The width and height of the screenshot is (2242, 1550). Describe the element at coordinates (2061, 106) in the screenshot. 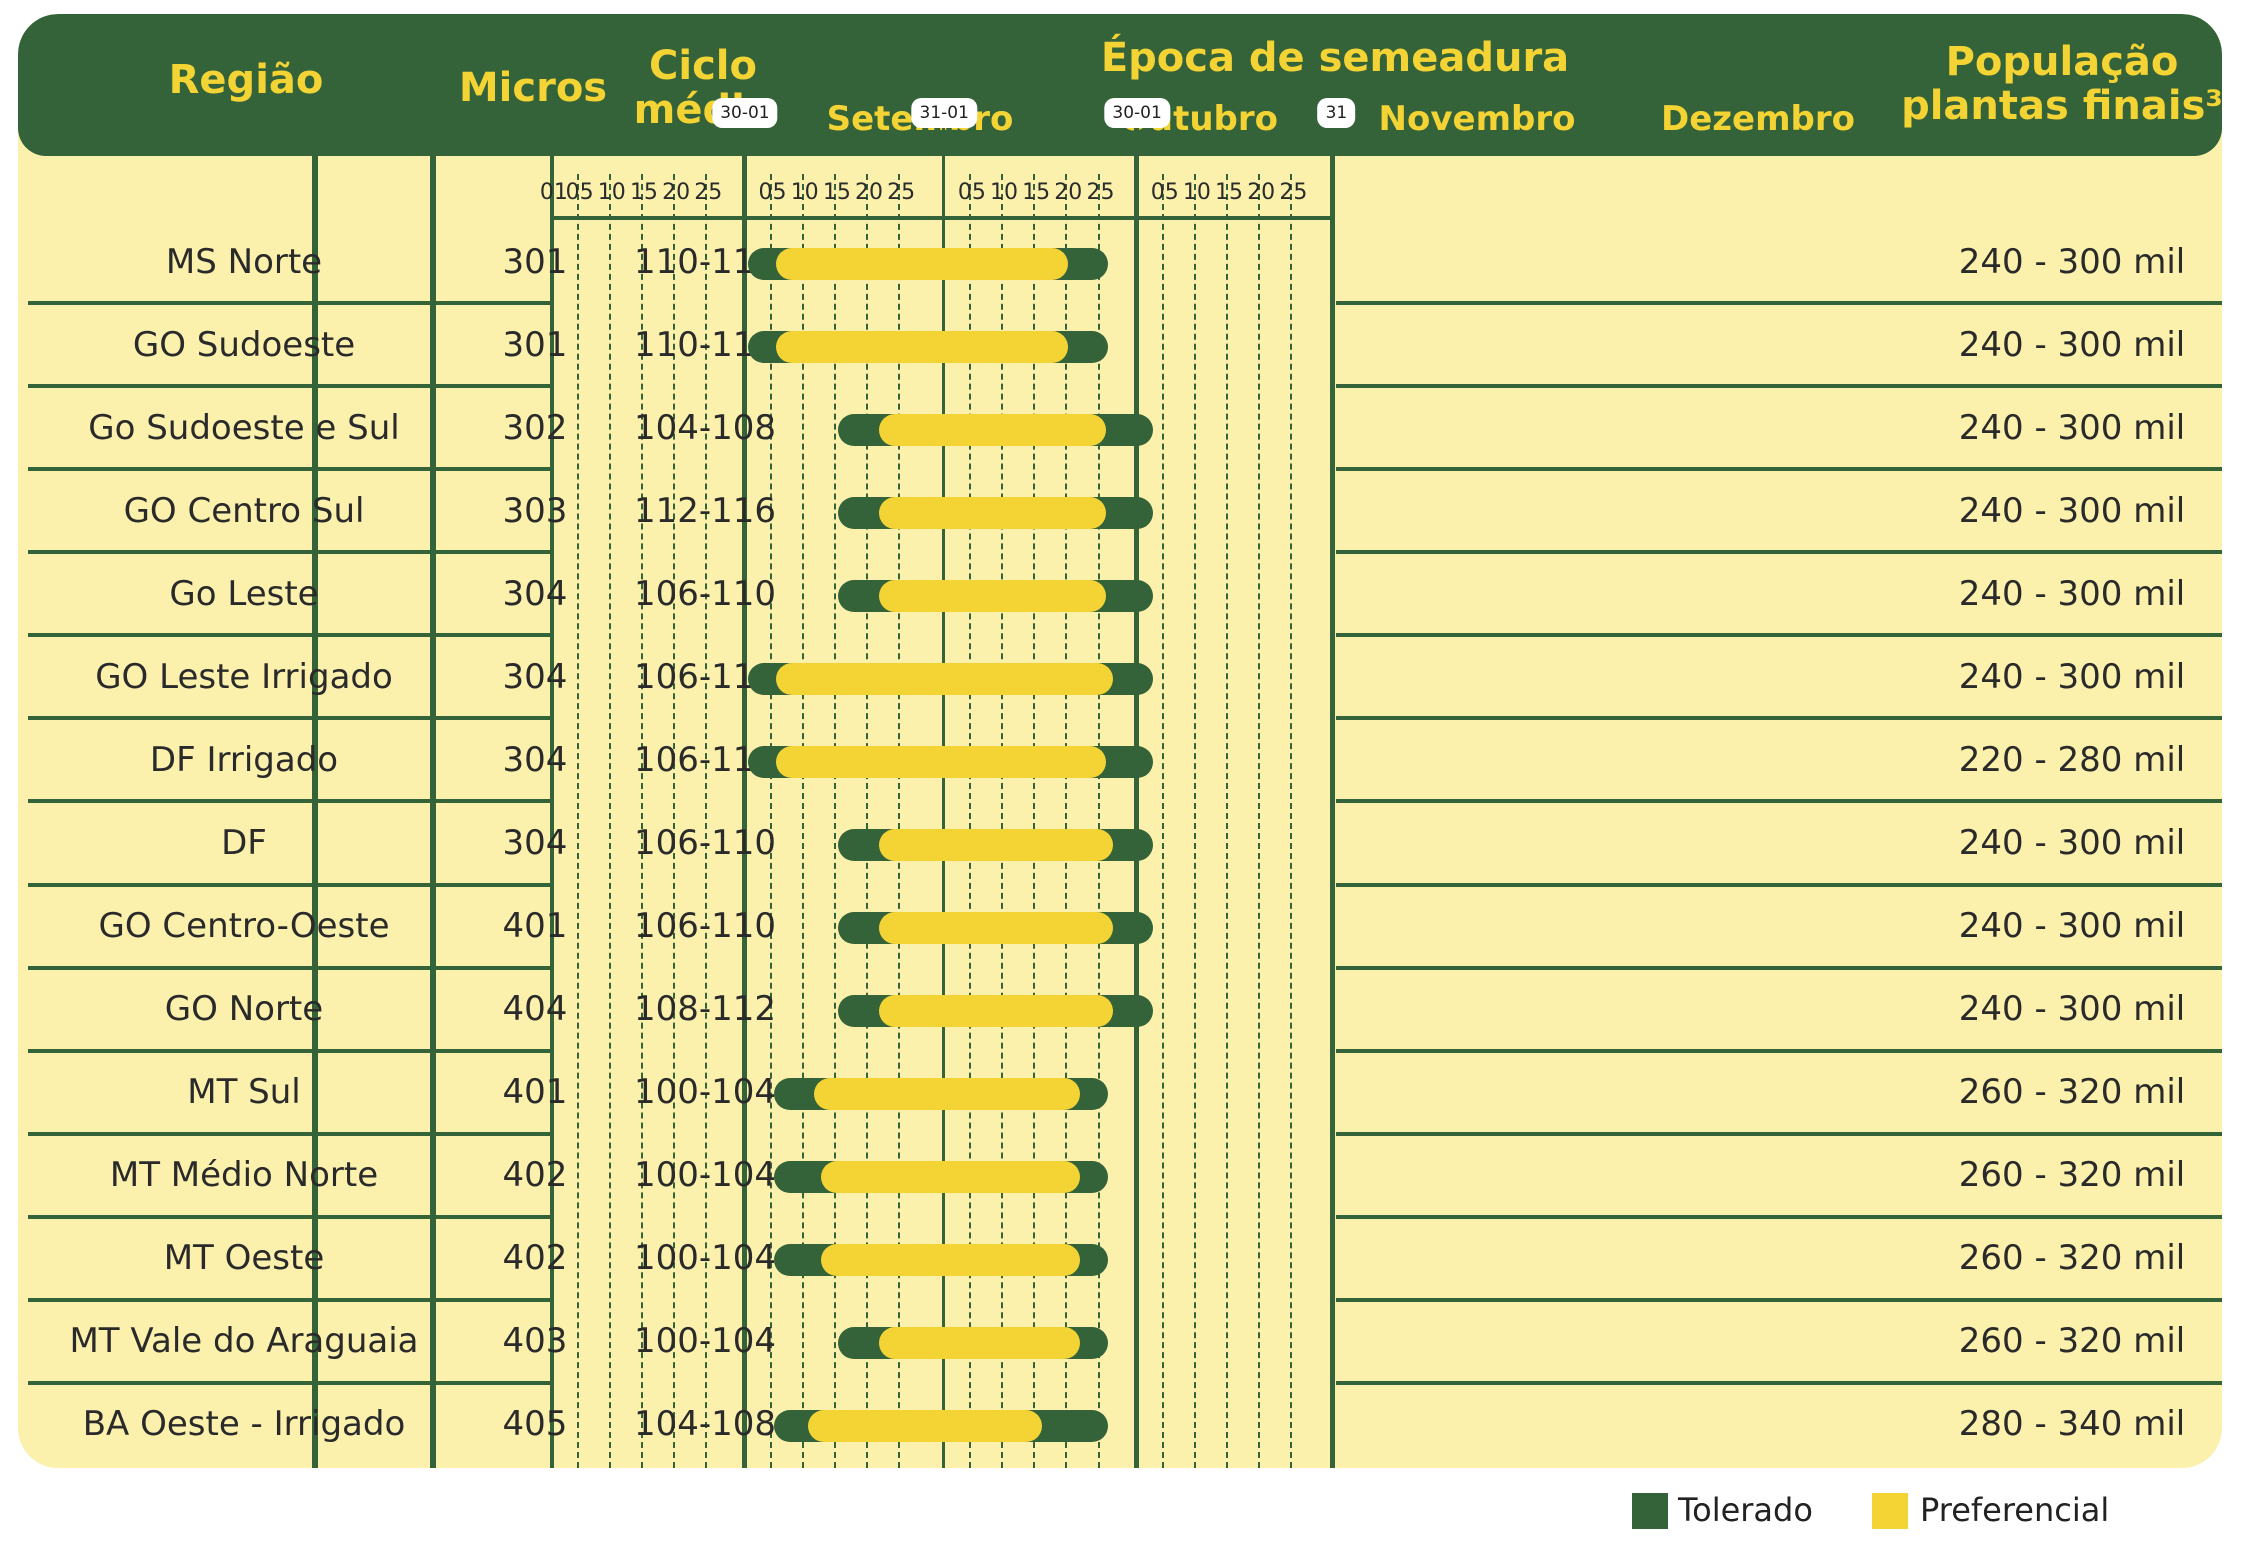

I see `header-populacao-line2: plantas finais³` at that location.